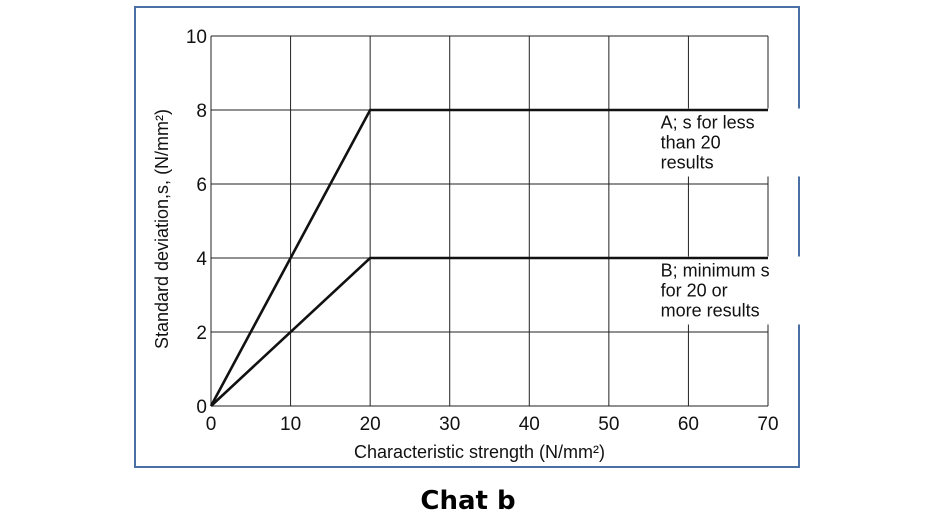  I want to click on y-tick-label: 8, so click(201, 111).